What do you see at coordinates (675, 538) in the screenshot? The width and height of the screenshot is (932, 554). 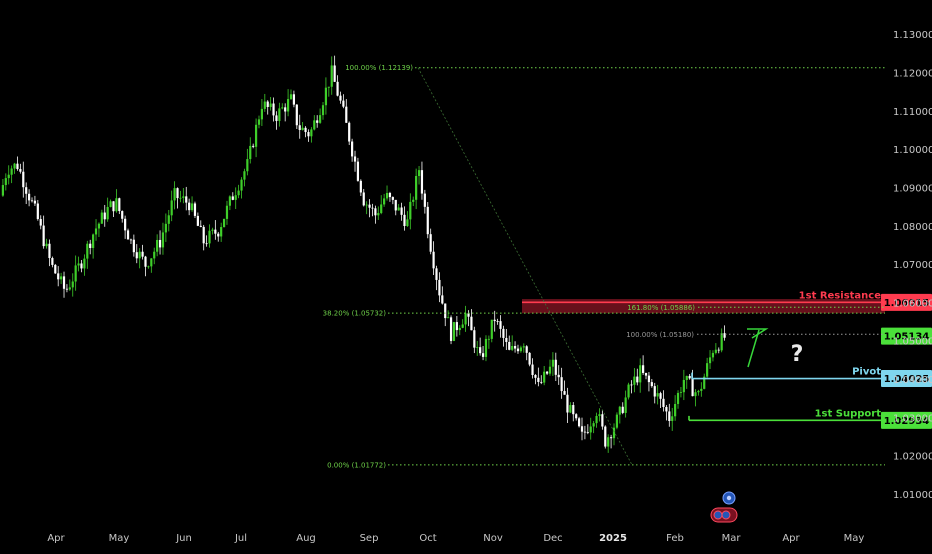 I see `x-tick-label: Feb` at bounding box center [675, 538].